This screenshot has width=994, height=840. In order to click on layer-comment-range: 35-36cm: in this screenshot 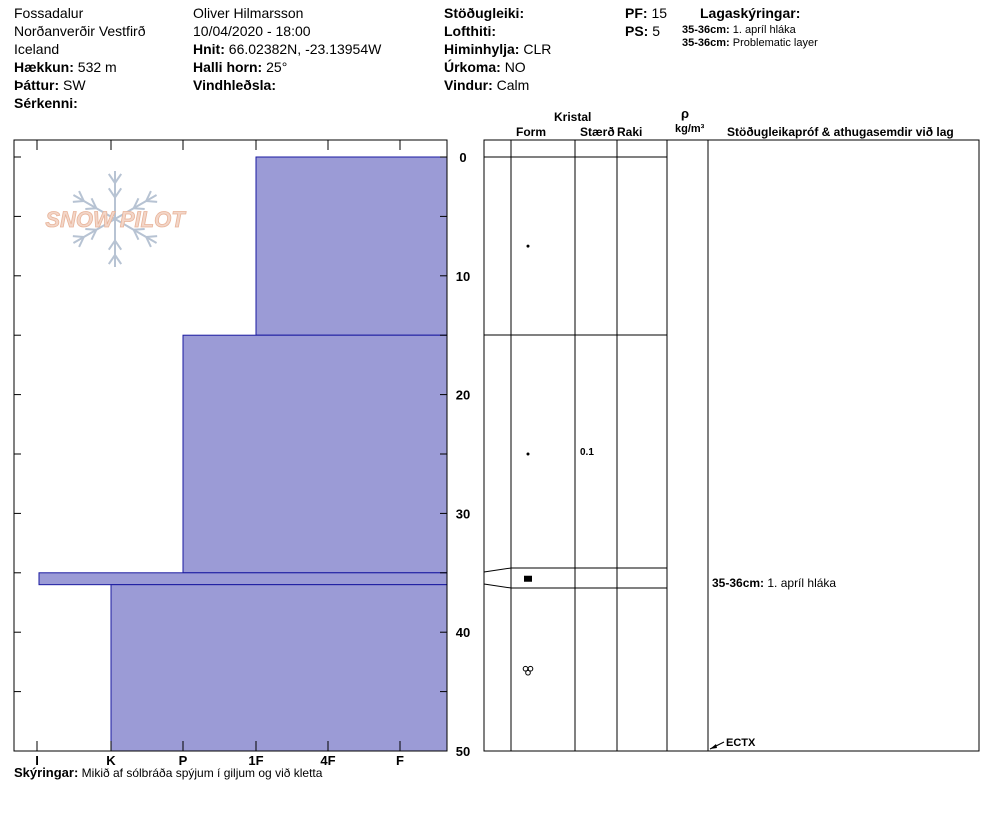, I will do `click(738, 583)`.